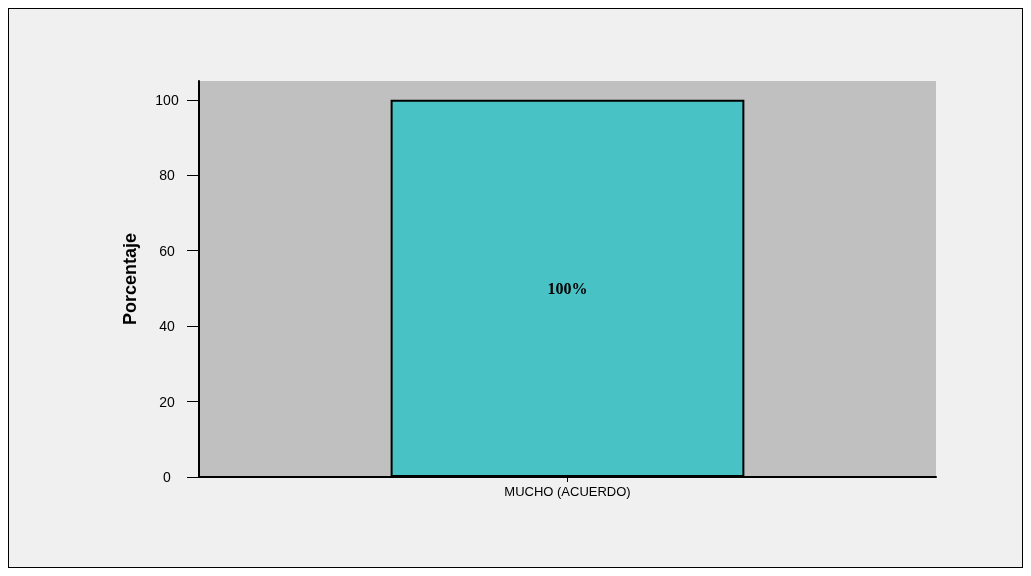  Describe the element at coordinates (167, 326) in the screenshot. I see `y-tick-label: 40` at that location.